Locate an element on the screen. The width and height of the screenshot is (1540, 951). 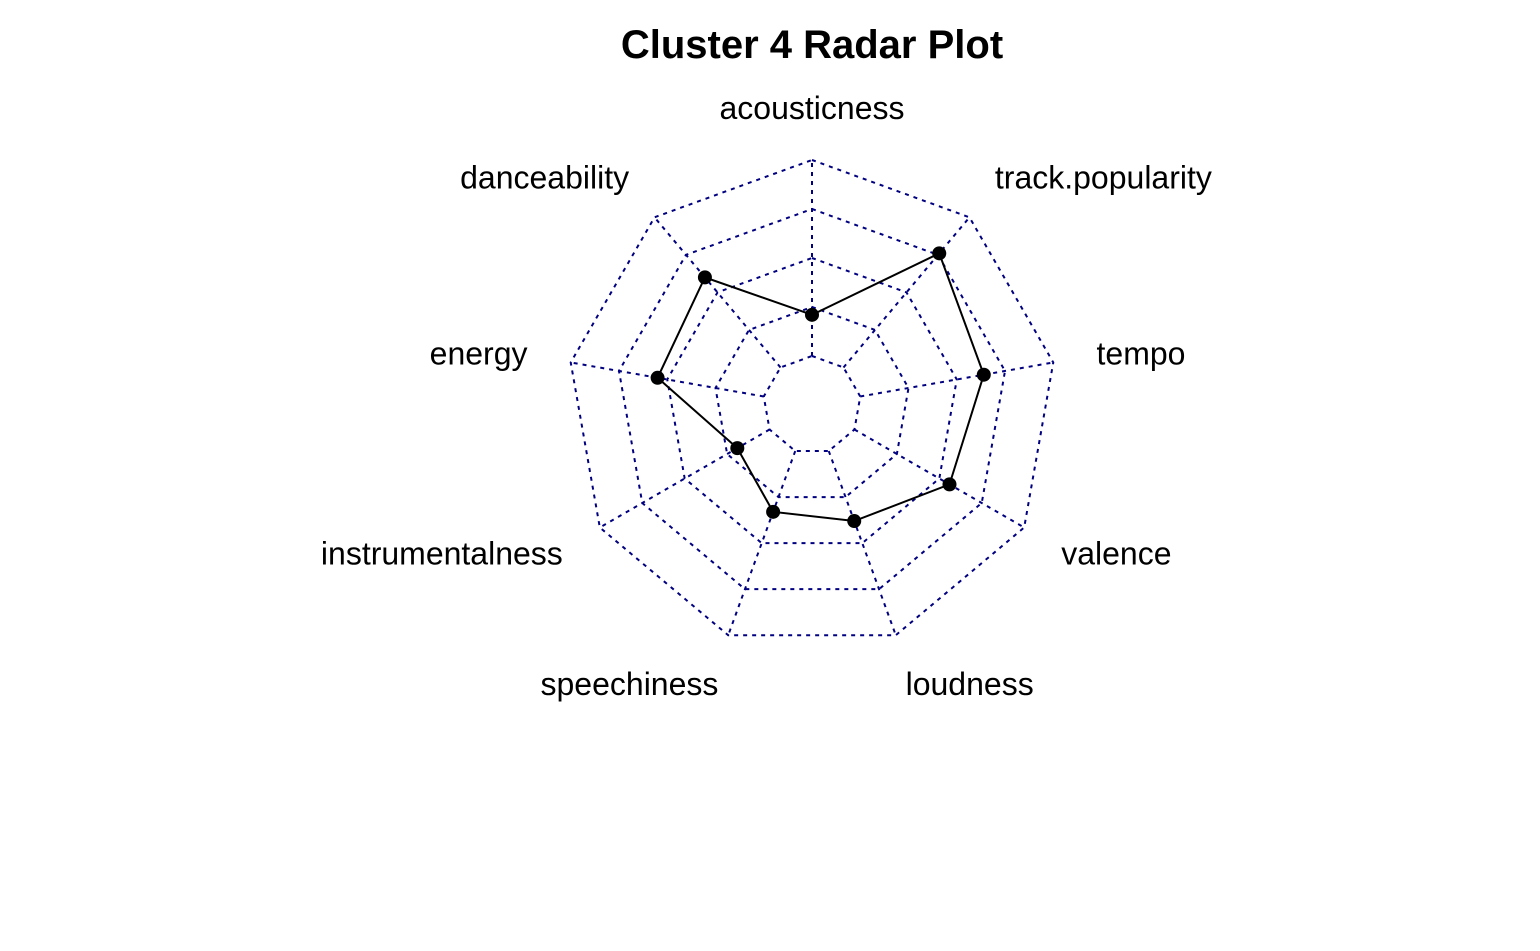
grid-spoke-danceability is located at coordinates (717, 292).